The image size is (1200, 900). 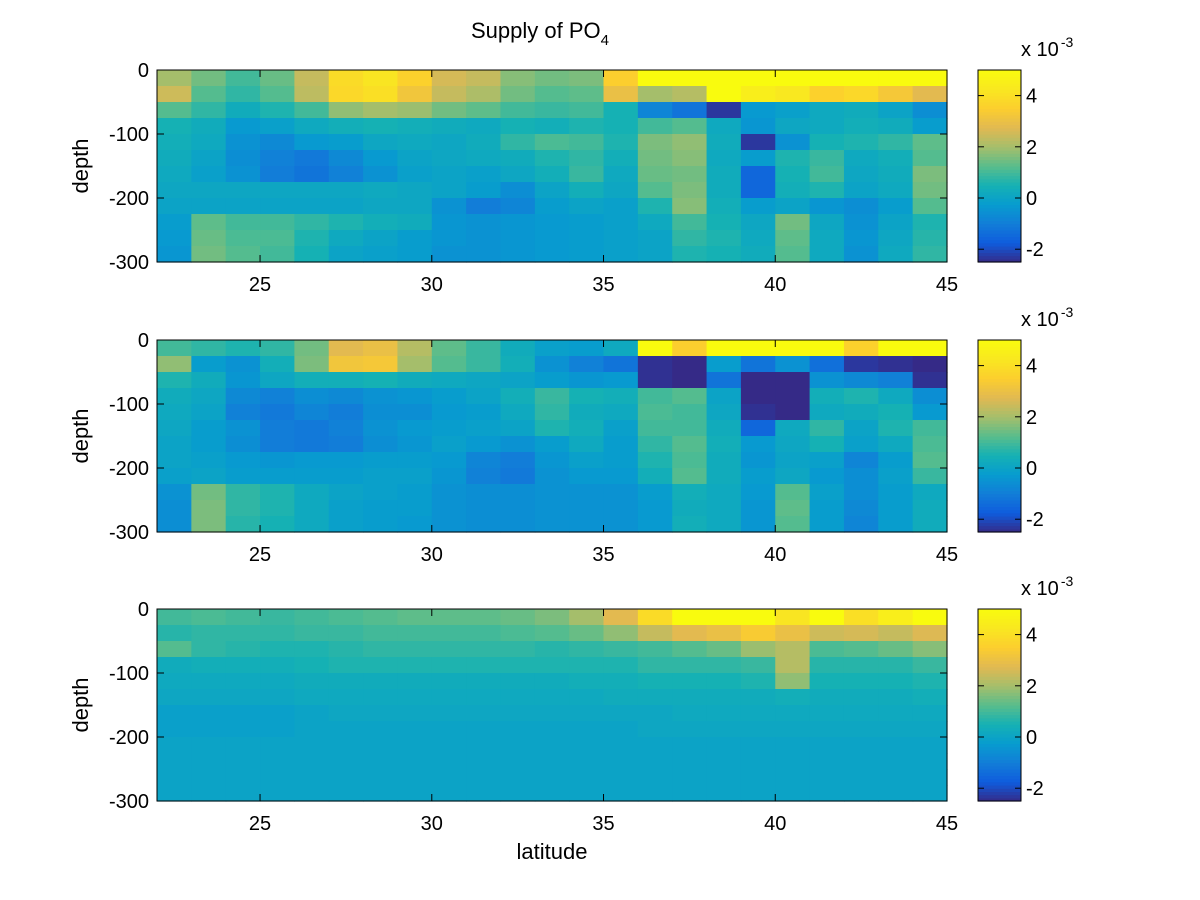 I want to click on colorbar-exponent-label: x 10 -3, so click(x=1047, y=317).